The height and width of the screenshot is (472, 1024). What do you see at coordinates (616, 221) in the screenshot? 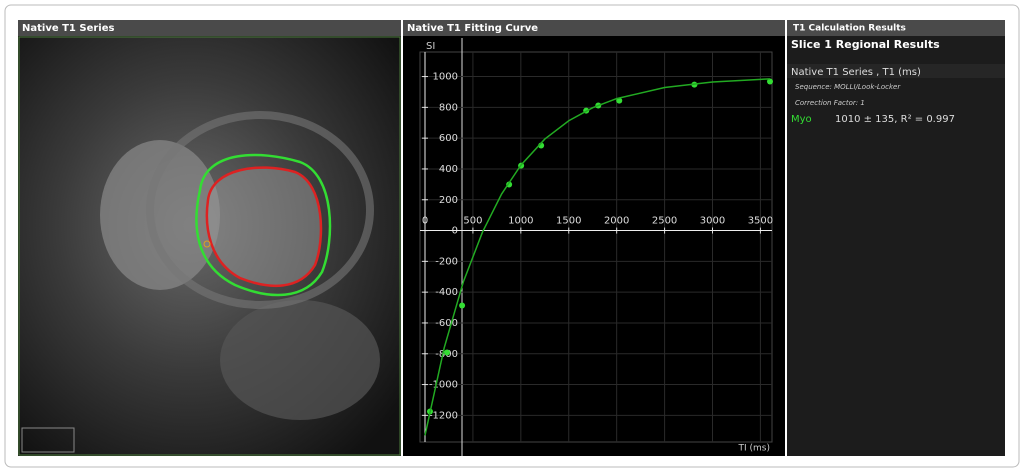
I see `x-tick-label: 2000` at bounding box center [616, 221].